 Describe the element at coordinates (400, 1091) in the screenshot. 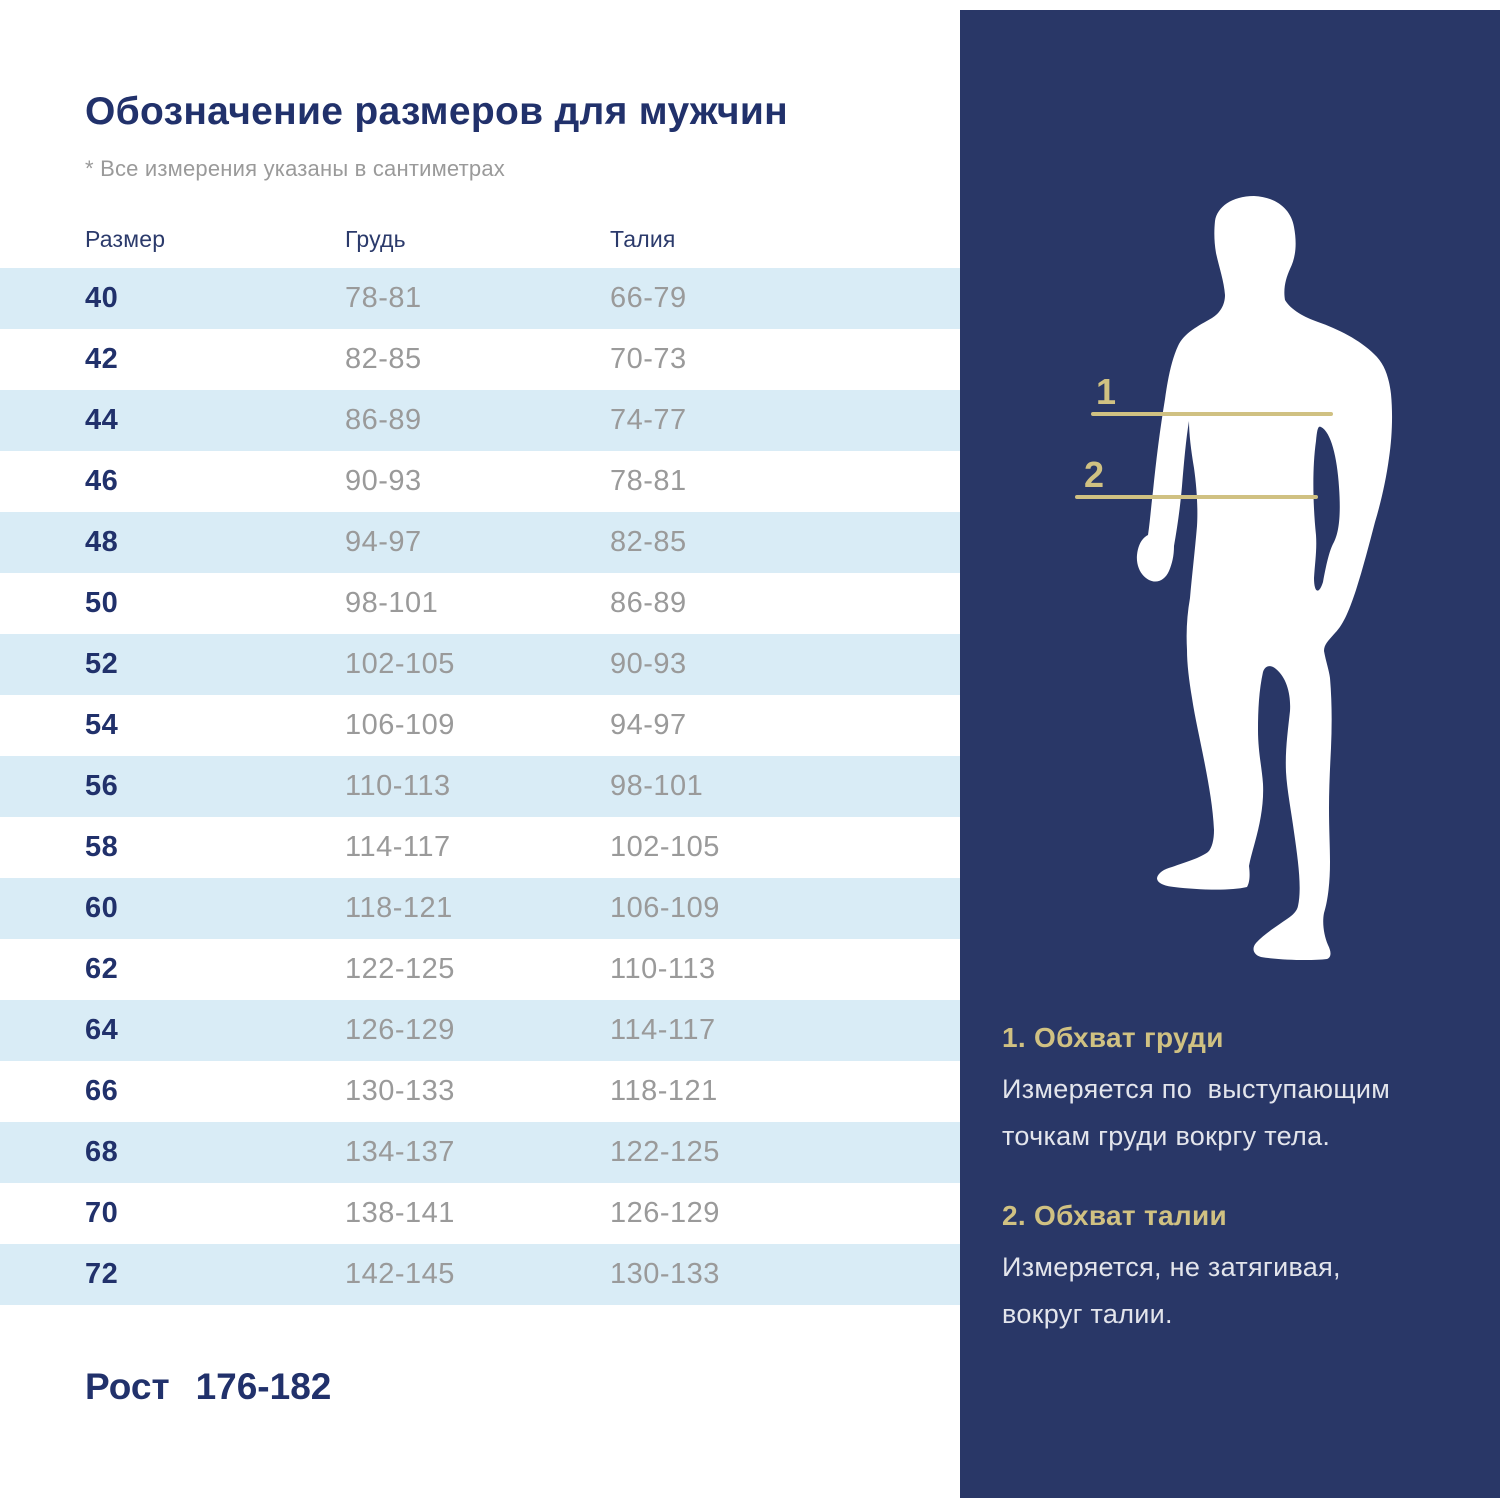

I see `cell-chest: 130-133` at that location.